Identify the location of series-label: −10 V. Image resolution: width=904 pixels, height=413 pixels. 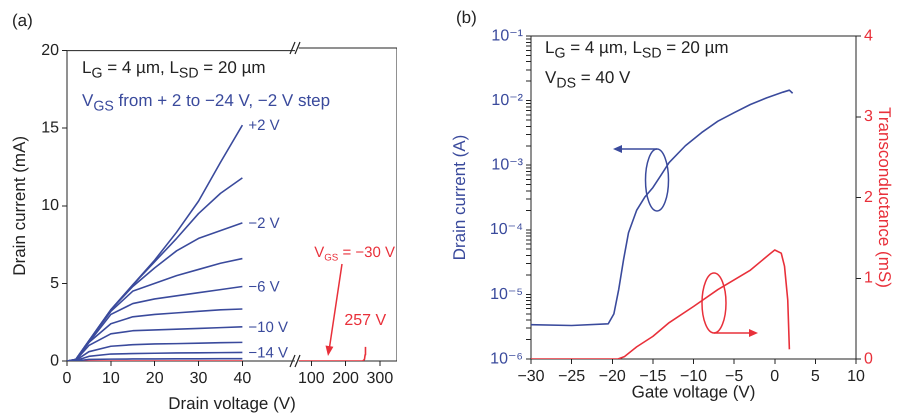
(268, 327).